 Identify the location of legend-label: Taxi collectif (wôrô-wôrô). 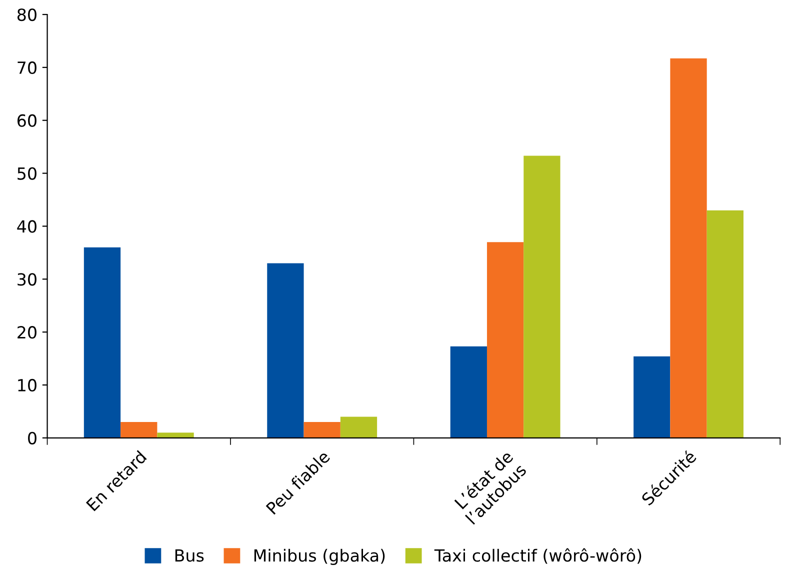
(538, 556).